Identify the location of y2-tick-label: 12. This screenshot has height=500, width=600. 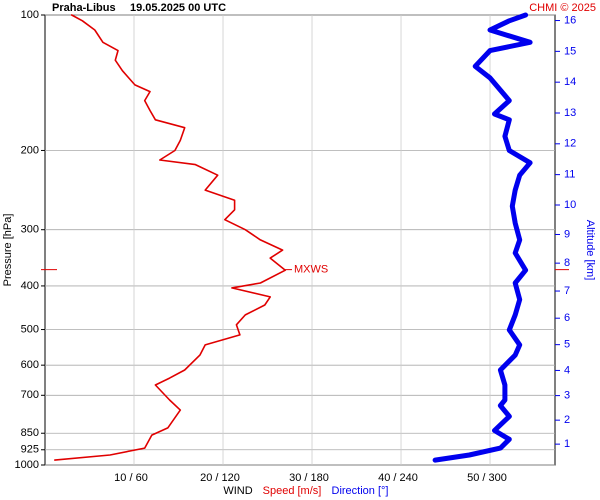
(570, 144).